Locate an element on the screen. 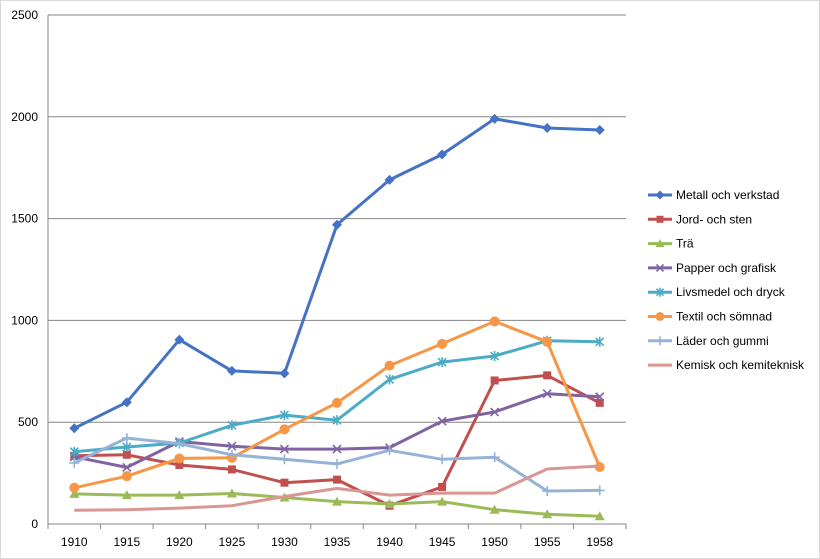 The image size is (820, 559). legend-label: Textil och sömnad is located at coordinates (724, 317).